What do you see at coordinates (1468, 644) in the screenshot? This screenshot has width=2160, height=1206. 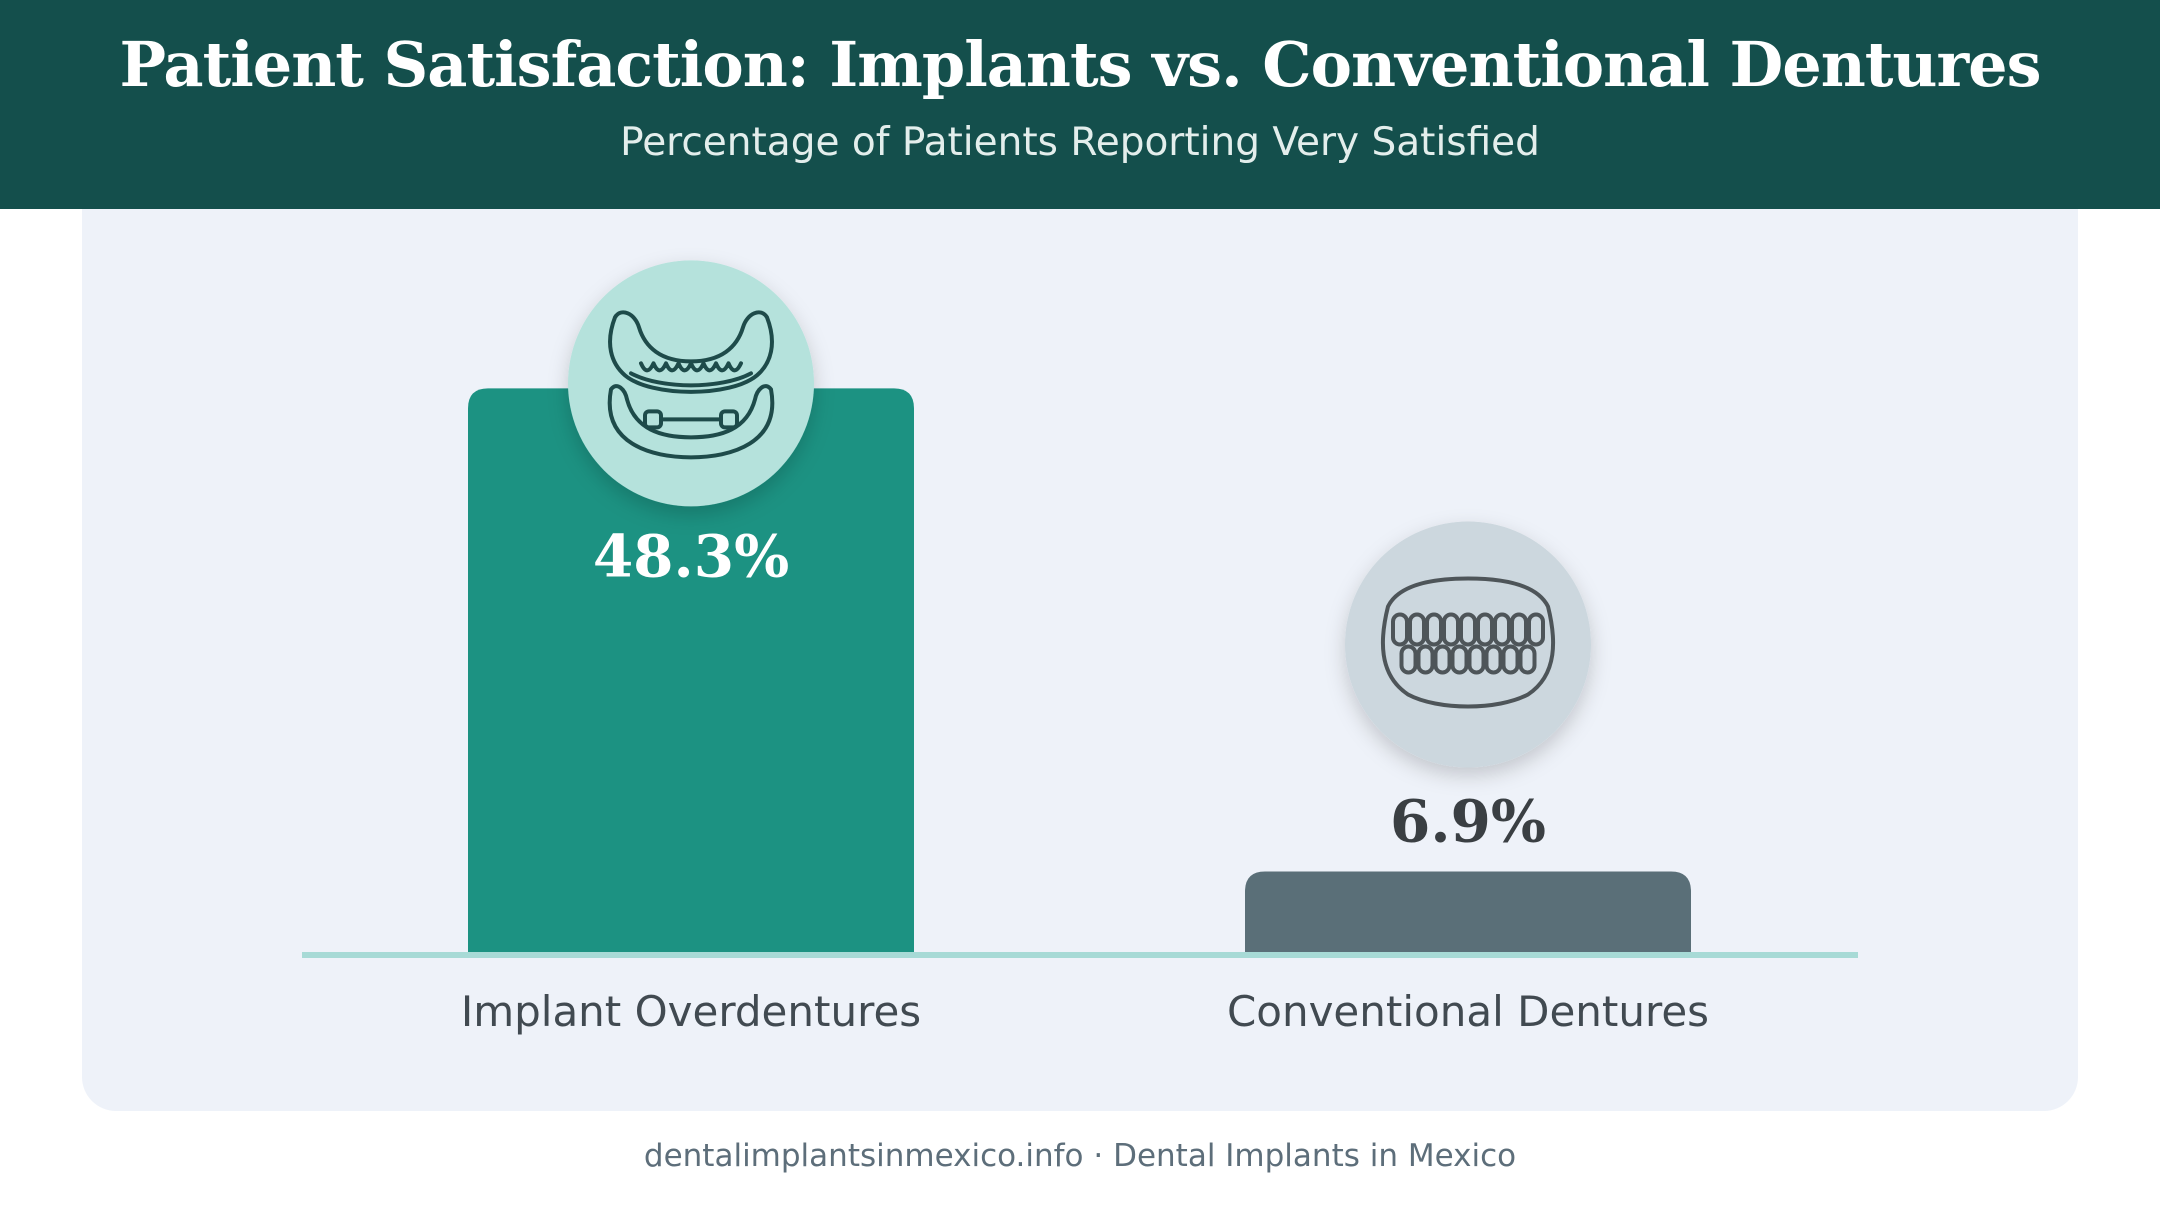 I see `denture-icon` at bounding box center [1468, 644].